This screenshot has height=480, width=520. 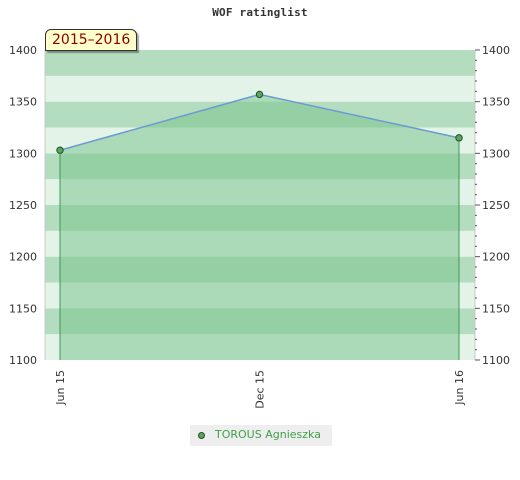 What do you see at coordinates (496, 102) in the screenshot?
I see `y-tick-label-right: 1350` at bounding box center [496, 102].